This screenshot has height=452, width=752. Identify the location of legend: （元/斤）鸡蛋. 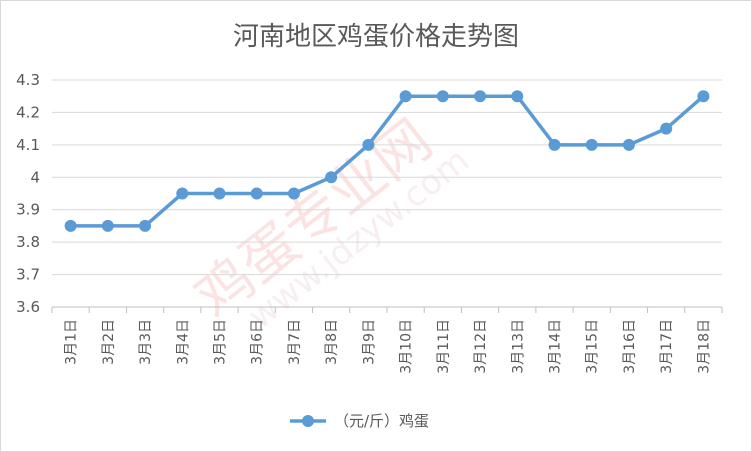
(359, 421).